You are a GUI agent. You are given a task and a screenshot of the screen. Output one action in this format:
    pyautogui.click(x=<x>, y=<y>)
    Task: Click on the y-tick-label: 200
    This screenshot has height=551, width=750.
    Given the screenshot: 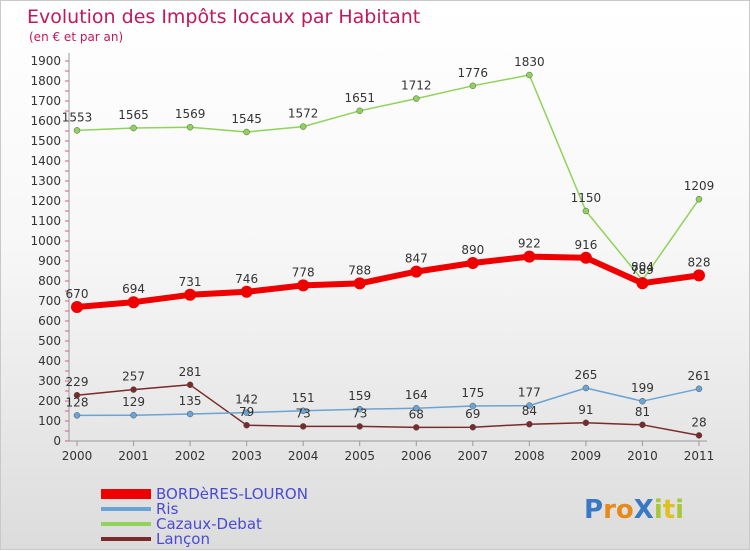 What is the action you would take?
    pyautogui.click(x=49, y=401)
    